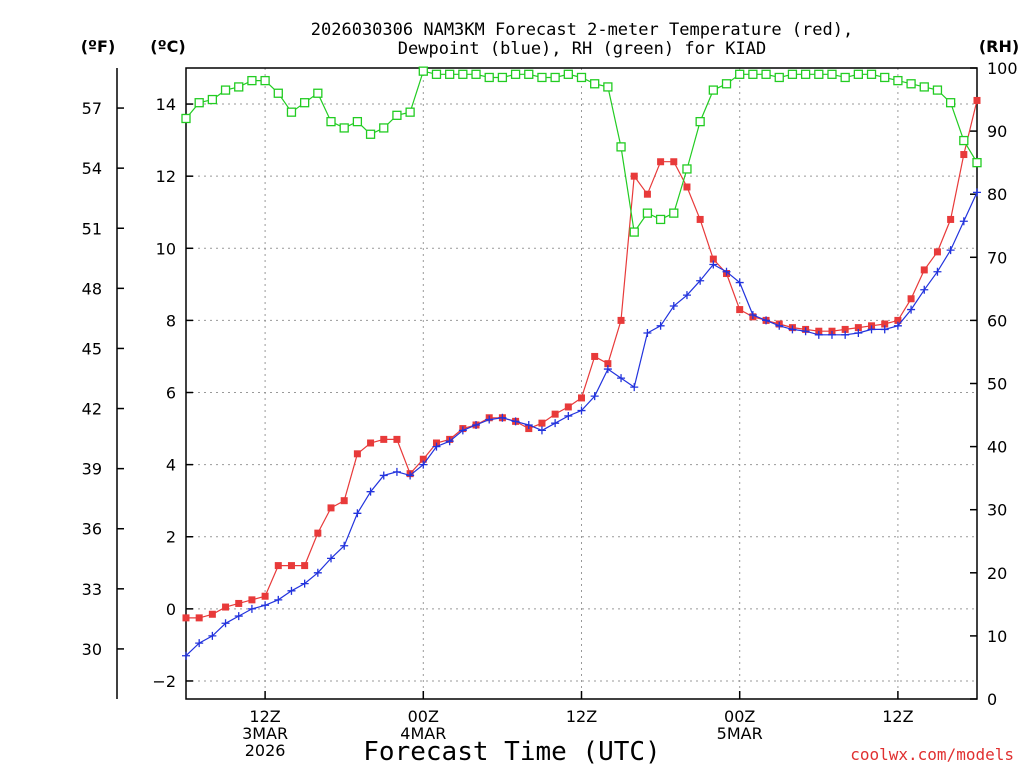  What do you see at coordinates (164, 681) in the screenshot?
I see `celsius-tick-label: −2` at bounding box center [164, 681].